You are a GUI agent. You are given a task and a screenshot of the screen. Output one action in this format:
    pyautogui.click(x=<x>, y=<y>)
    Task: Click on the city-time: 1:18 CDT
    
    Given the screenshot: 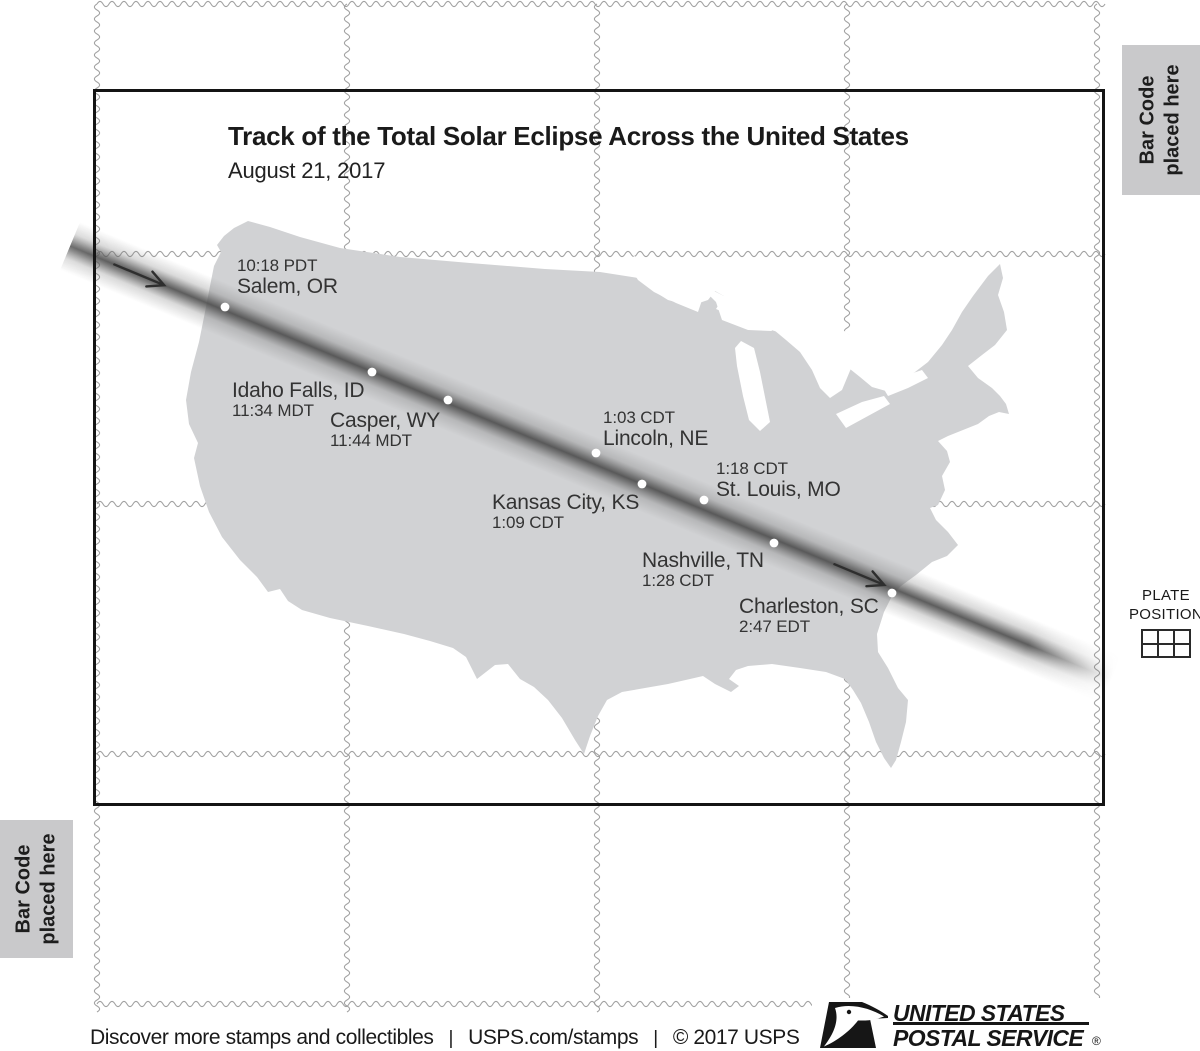 What is the action you would take?
    pyautogui.click(x=752, y=468)
    